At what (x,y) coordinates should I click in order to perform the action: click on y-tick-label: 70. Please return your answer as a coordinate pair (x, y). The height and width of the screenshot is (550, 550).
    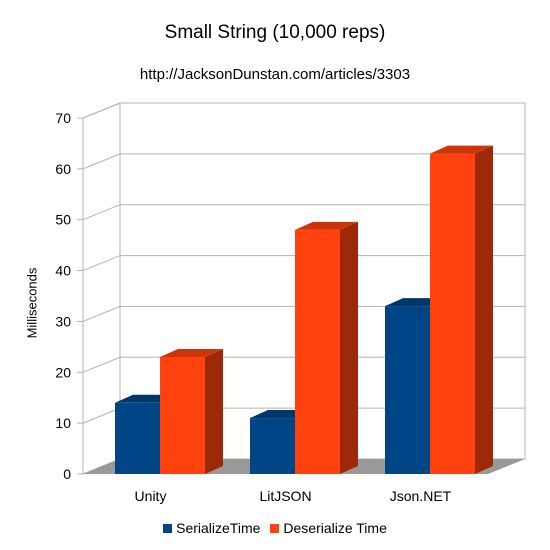
    Looking at the image, I should click on (63, 118).